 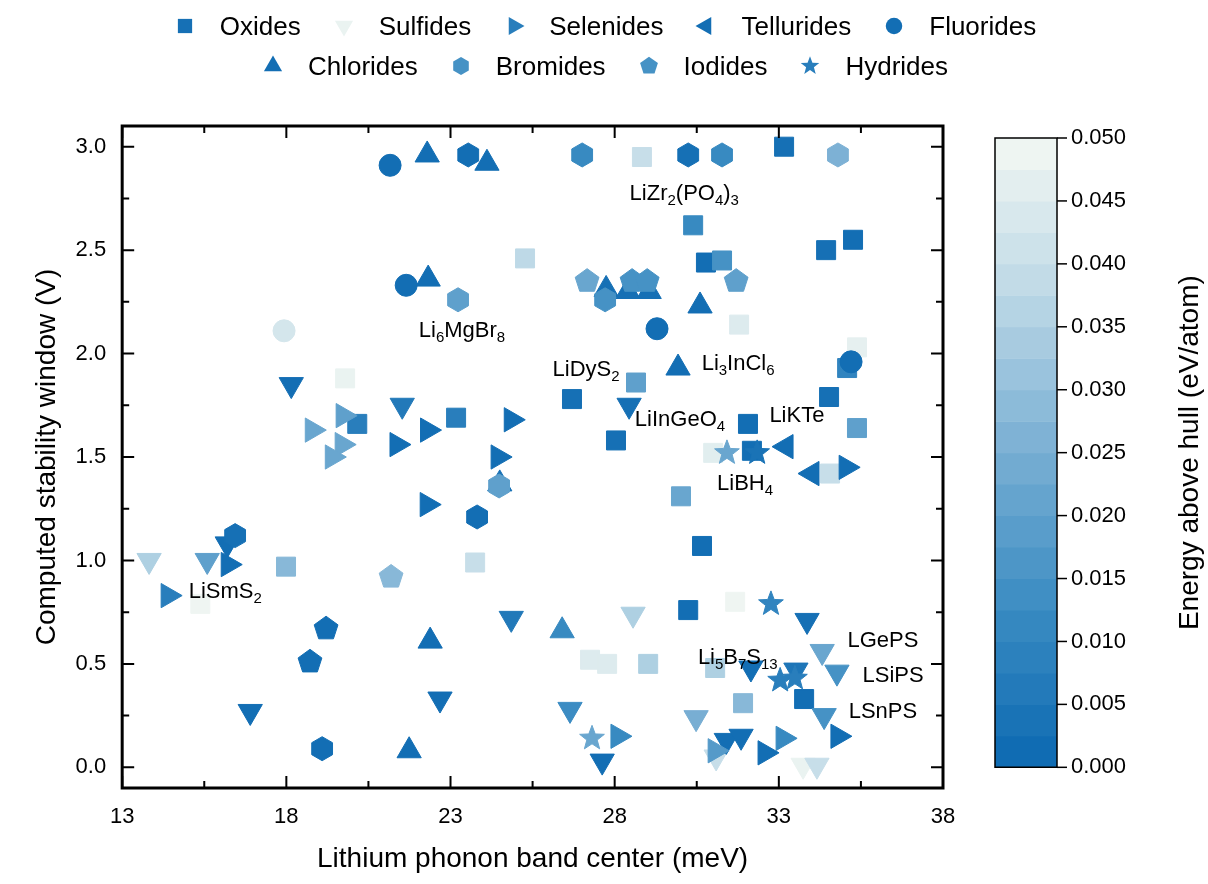 I want to click on y-tick-label: 2.0, so click(x=91, y=352).